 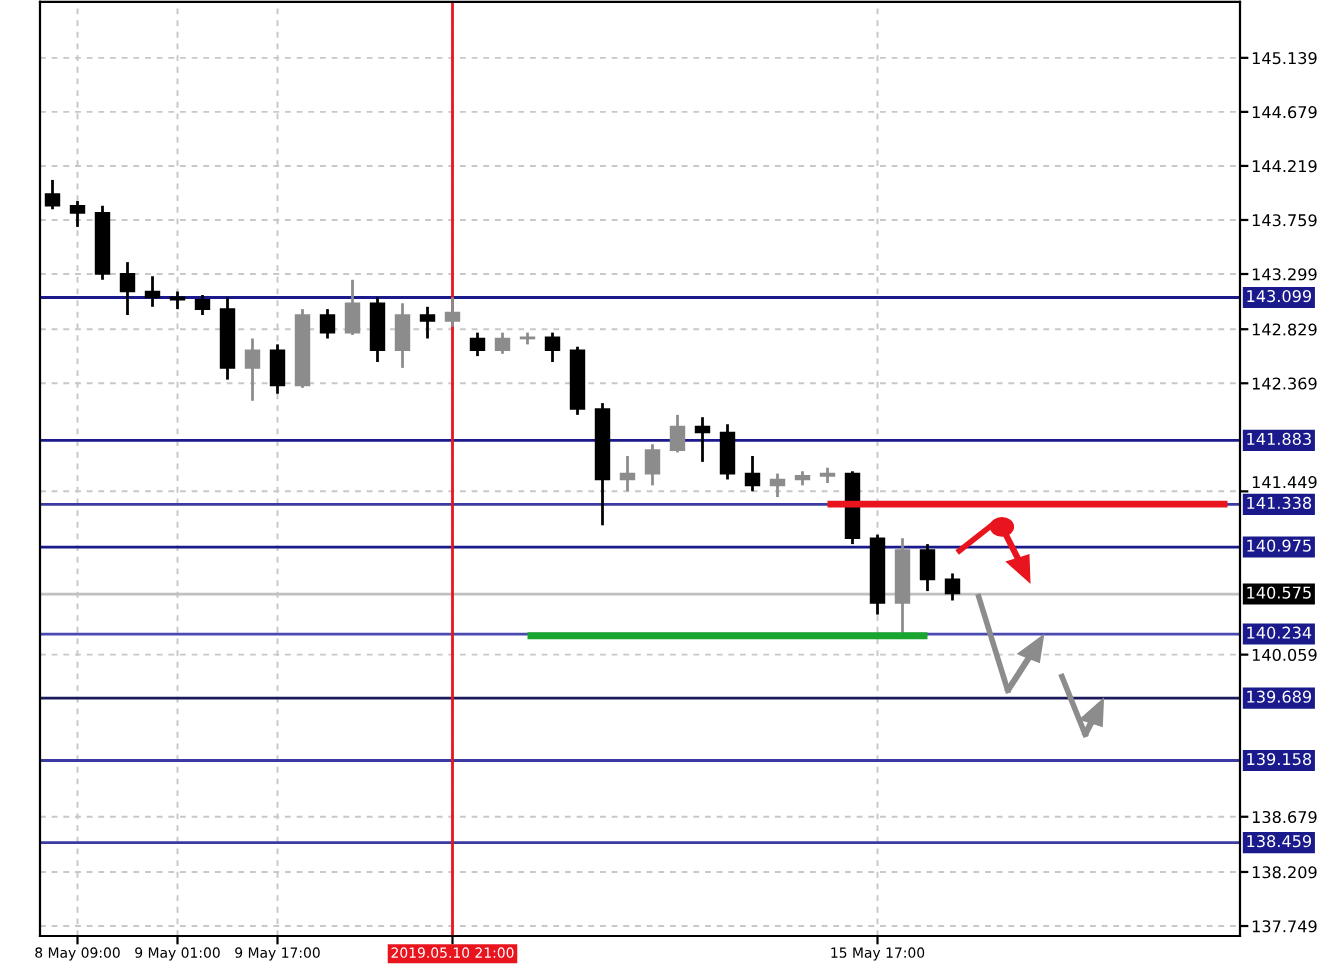 I want to click on y-tick-label: 142.369, so click(x=1284, y=383).